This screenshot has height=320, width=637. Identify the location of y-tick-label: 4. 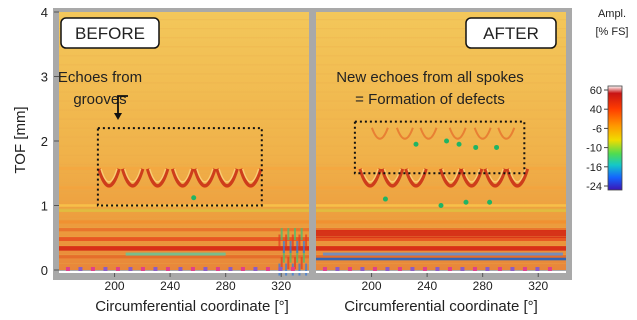
(44, 12).